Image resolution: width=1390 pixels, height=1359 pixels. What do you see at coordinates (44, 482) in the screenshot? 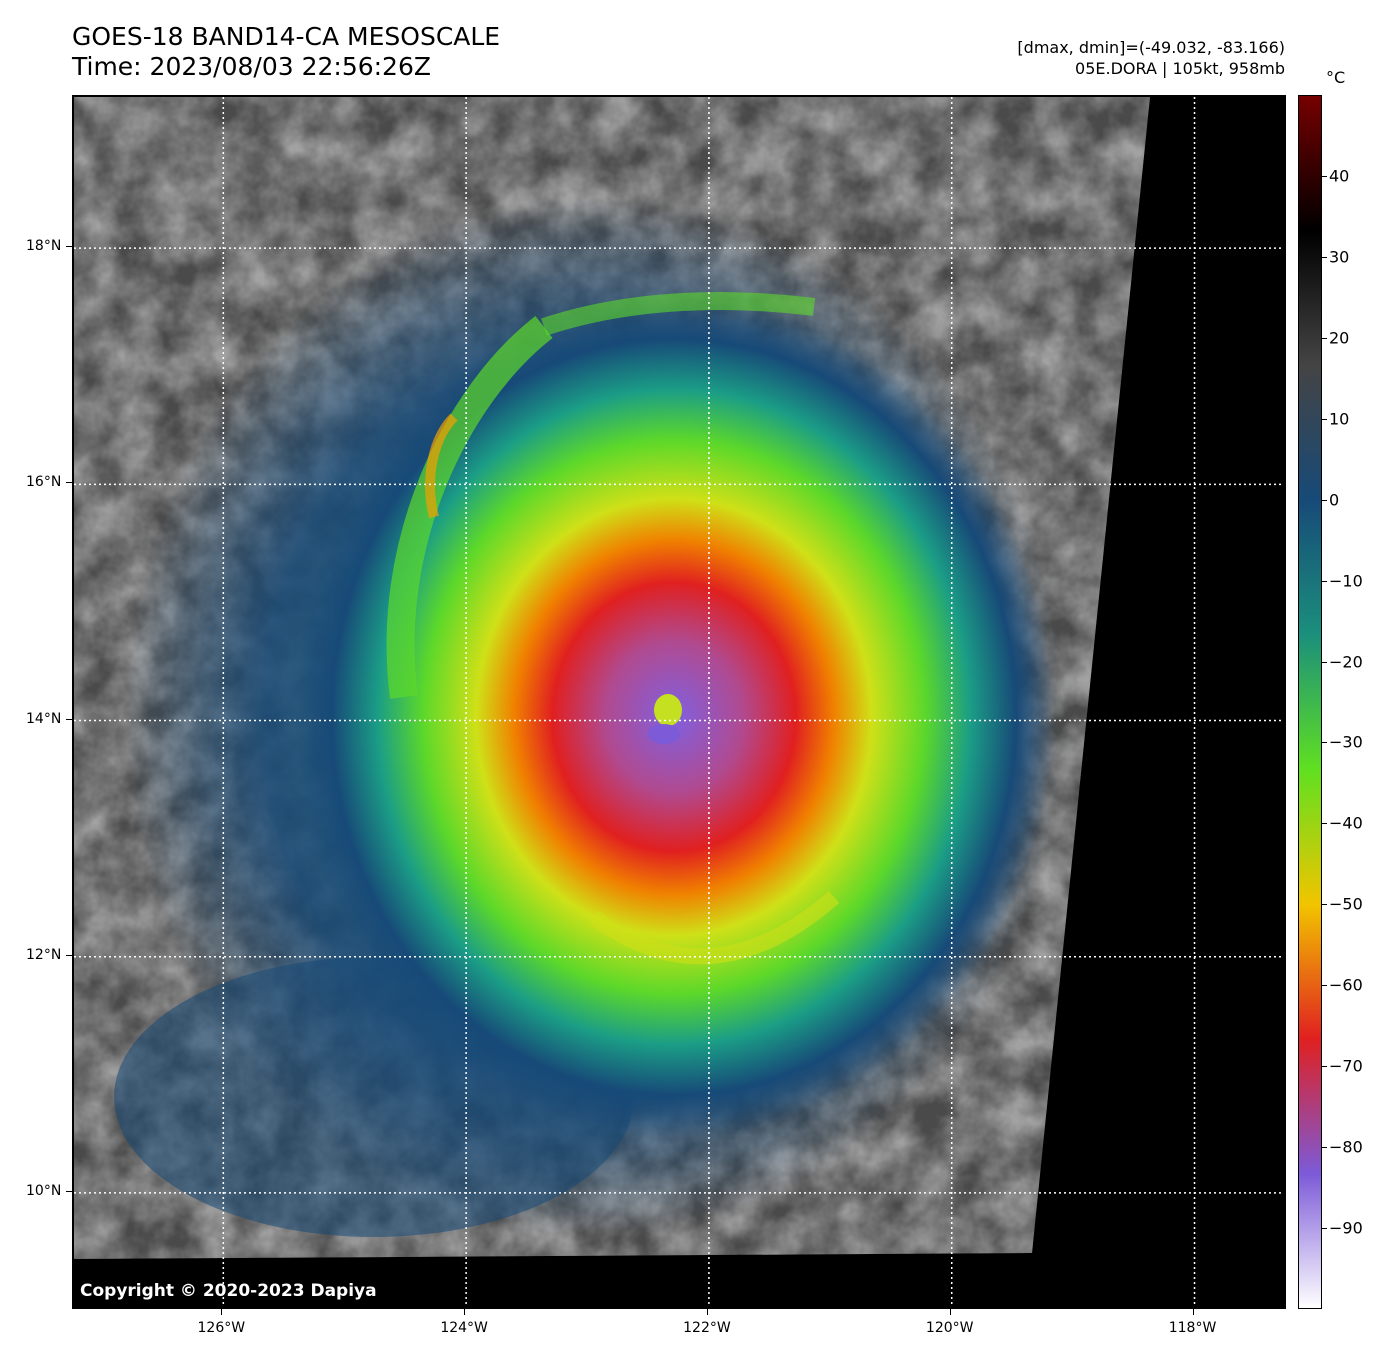
I see `lat-label: 16°N` at bounding box center [44, 482].